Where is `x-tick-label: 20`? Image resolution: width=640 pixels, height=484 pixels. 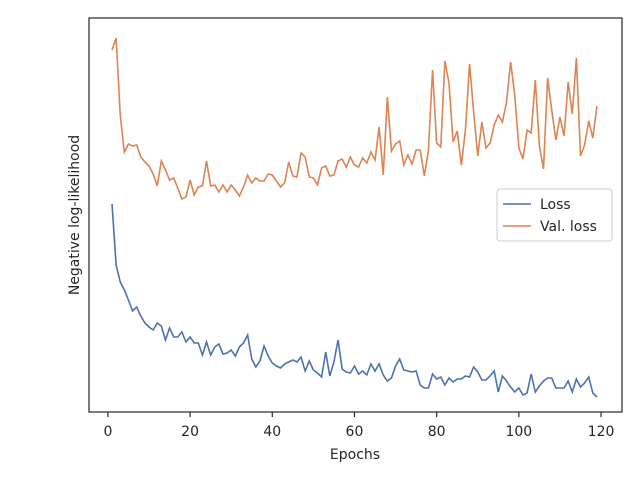
x-tick-label: 20 is located at coordinates (190, 432).